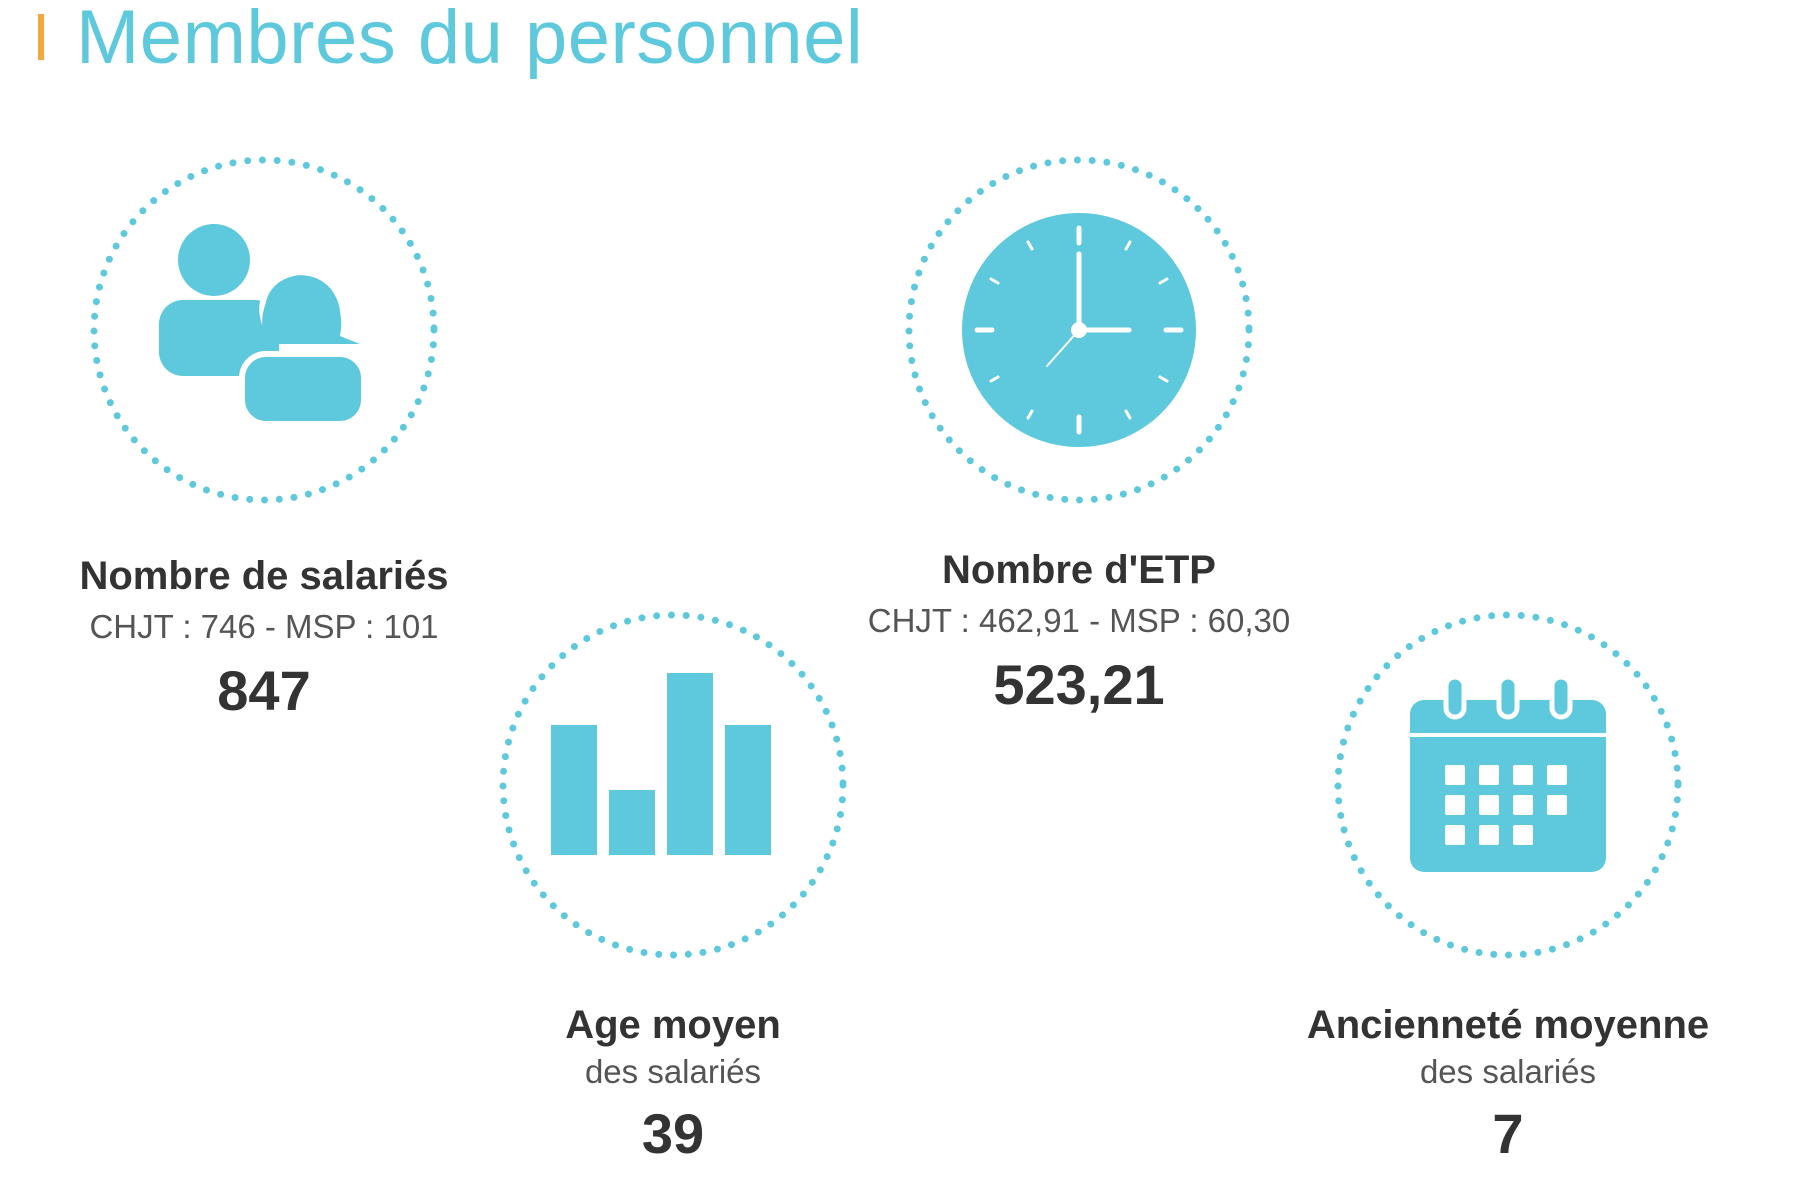 The height and width of the screenshot is (1200, 1800). What do you see at coordinates (264, 576) in the screenshot?
I see `stat-label: Nombre de salariés` at bounding box center [264, 576].